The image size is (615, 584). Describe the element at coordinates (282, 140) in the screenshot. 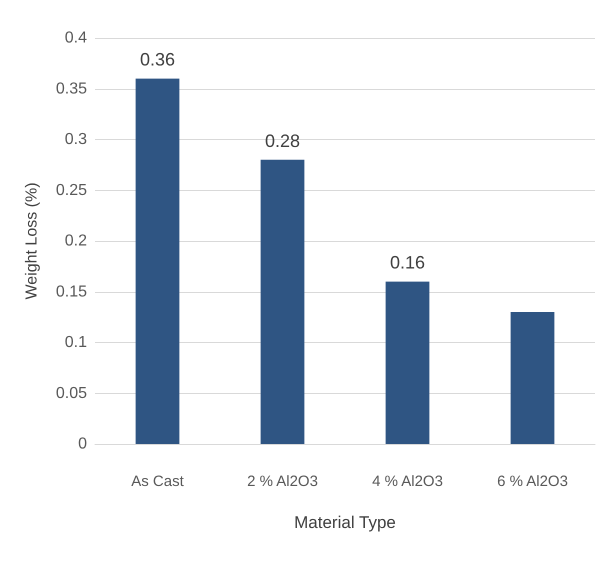

I see `data-label: 0.28` at that location.